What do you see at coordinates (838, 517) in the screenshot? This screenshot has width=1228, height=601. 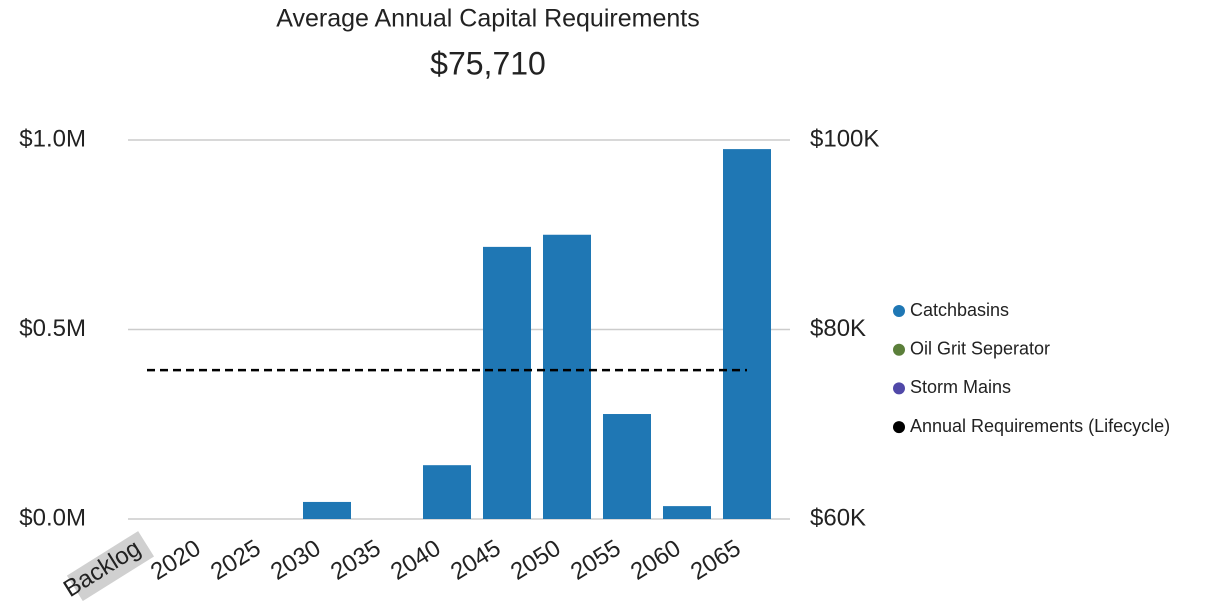 I see `y2-tick-label: $60K` at bounding box center [838, 517].